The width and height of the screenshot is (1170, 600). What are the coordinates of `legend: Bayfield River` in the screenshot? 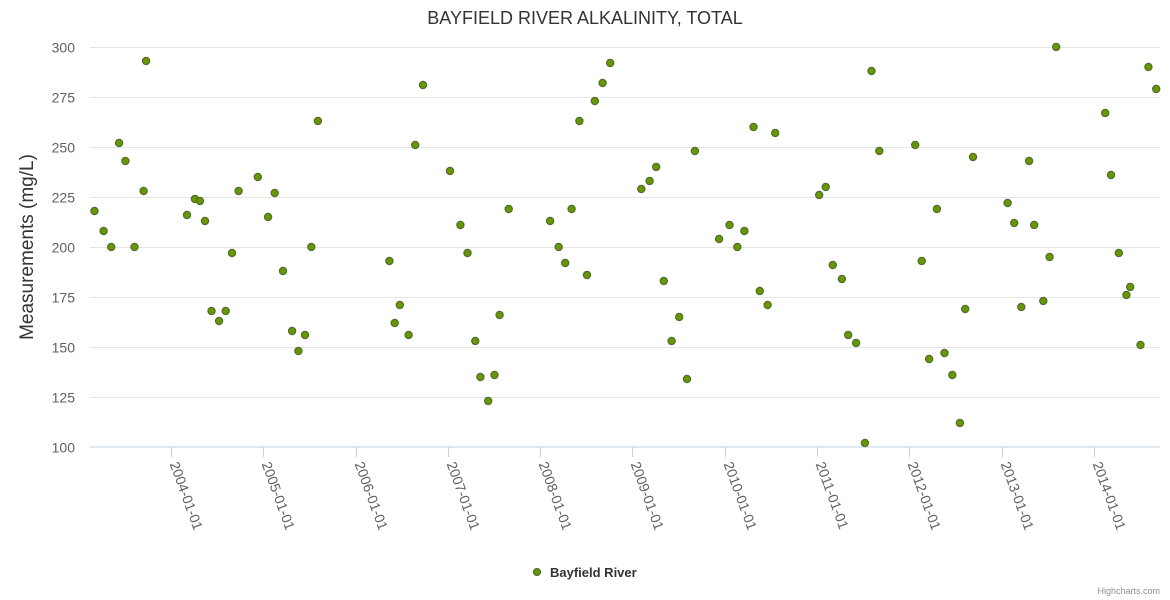 It's located at (584, 572).